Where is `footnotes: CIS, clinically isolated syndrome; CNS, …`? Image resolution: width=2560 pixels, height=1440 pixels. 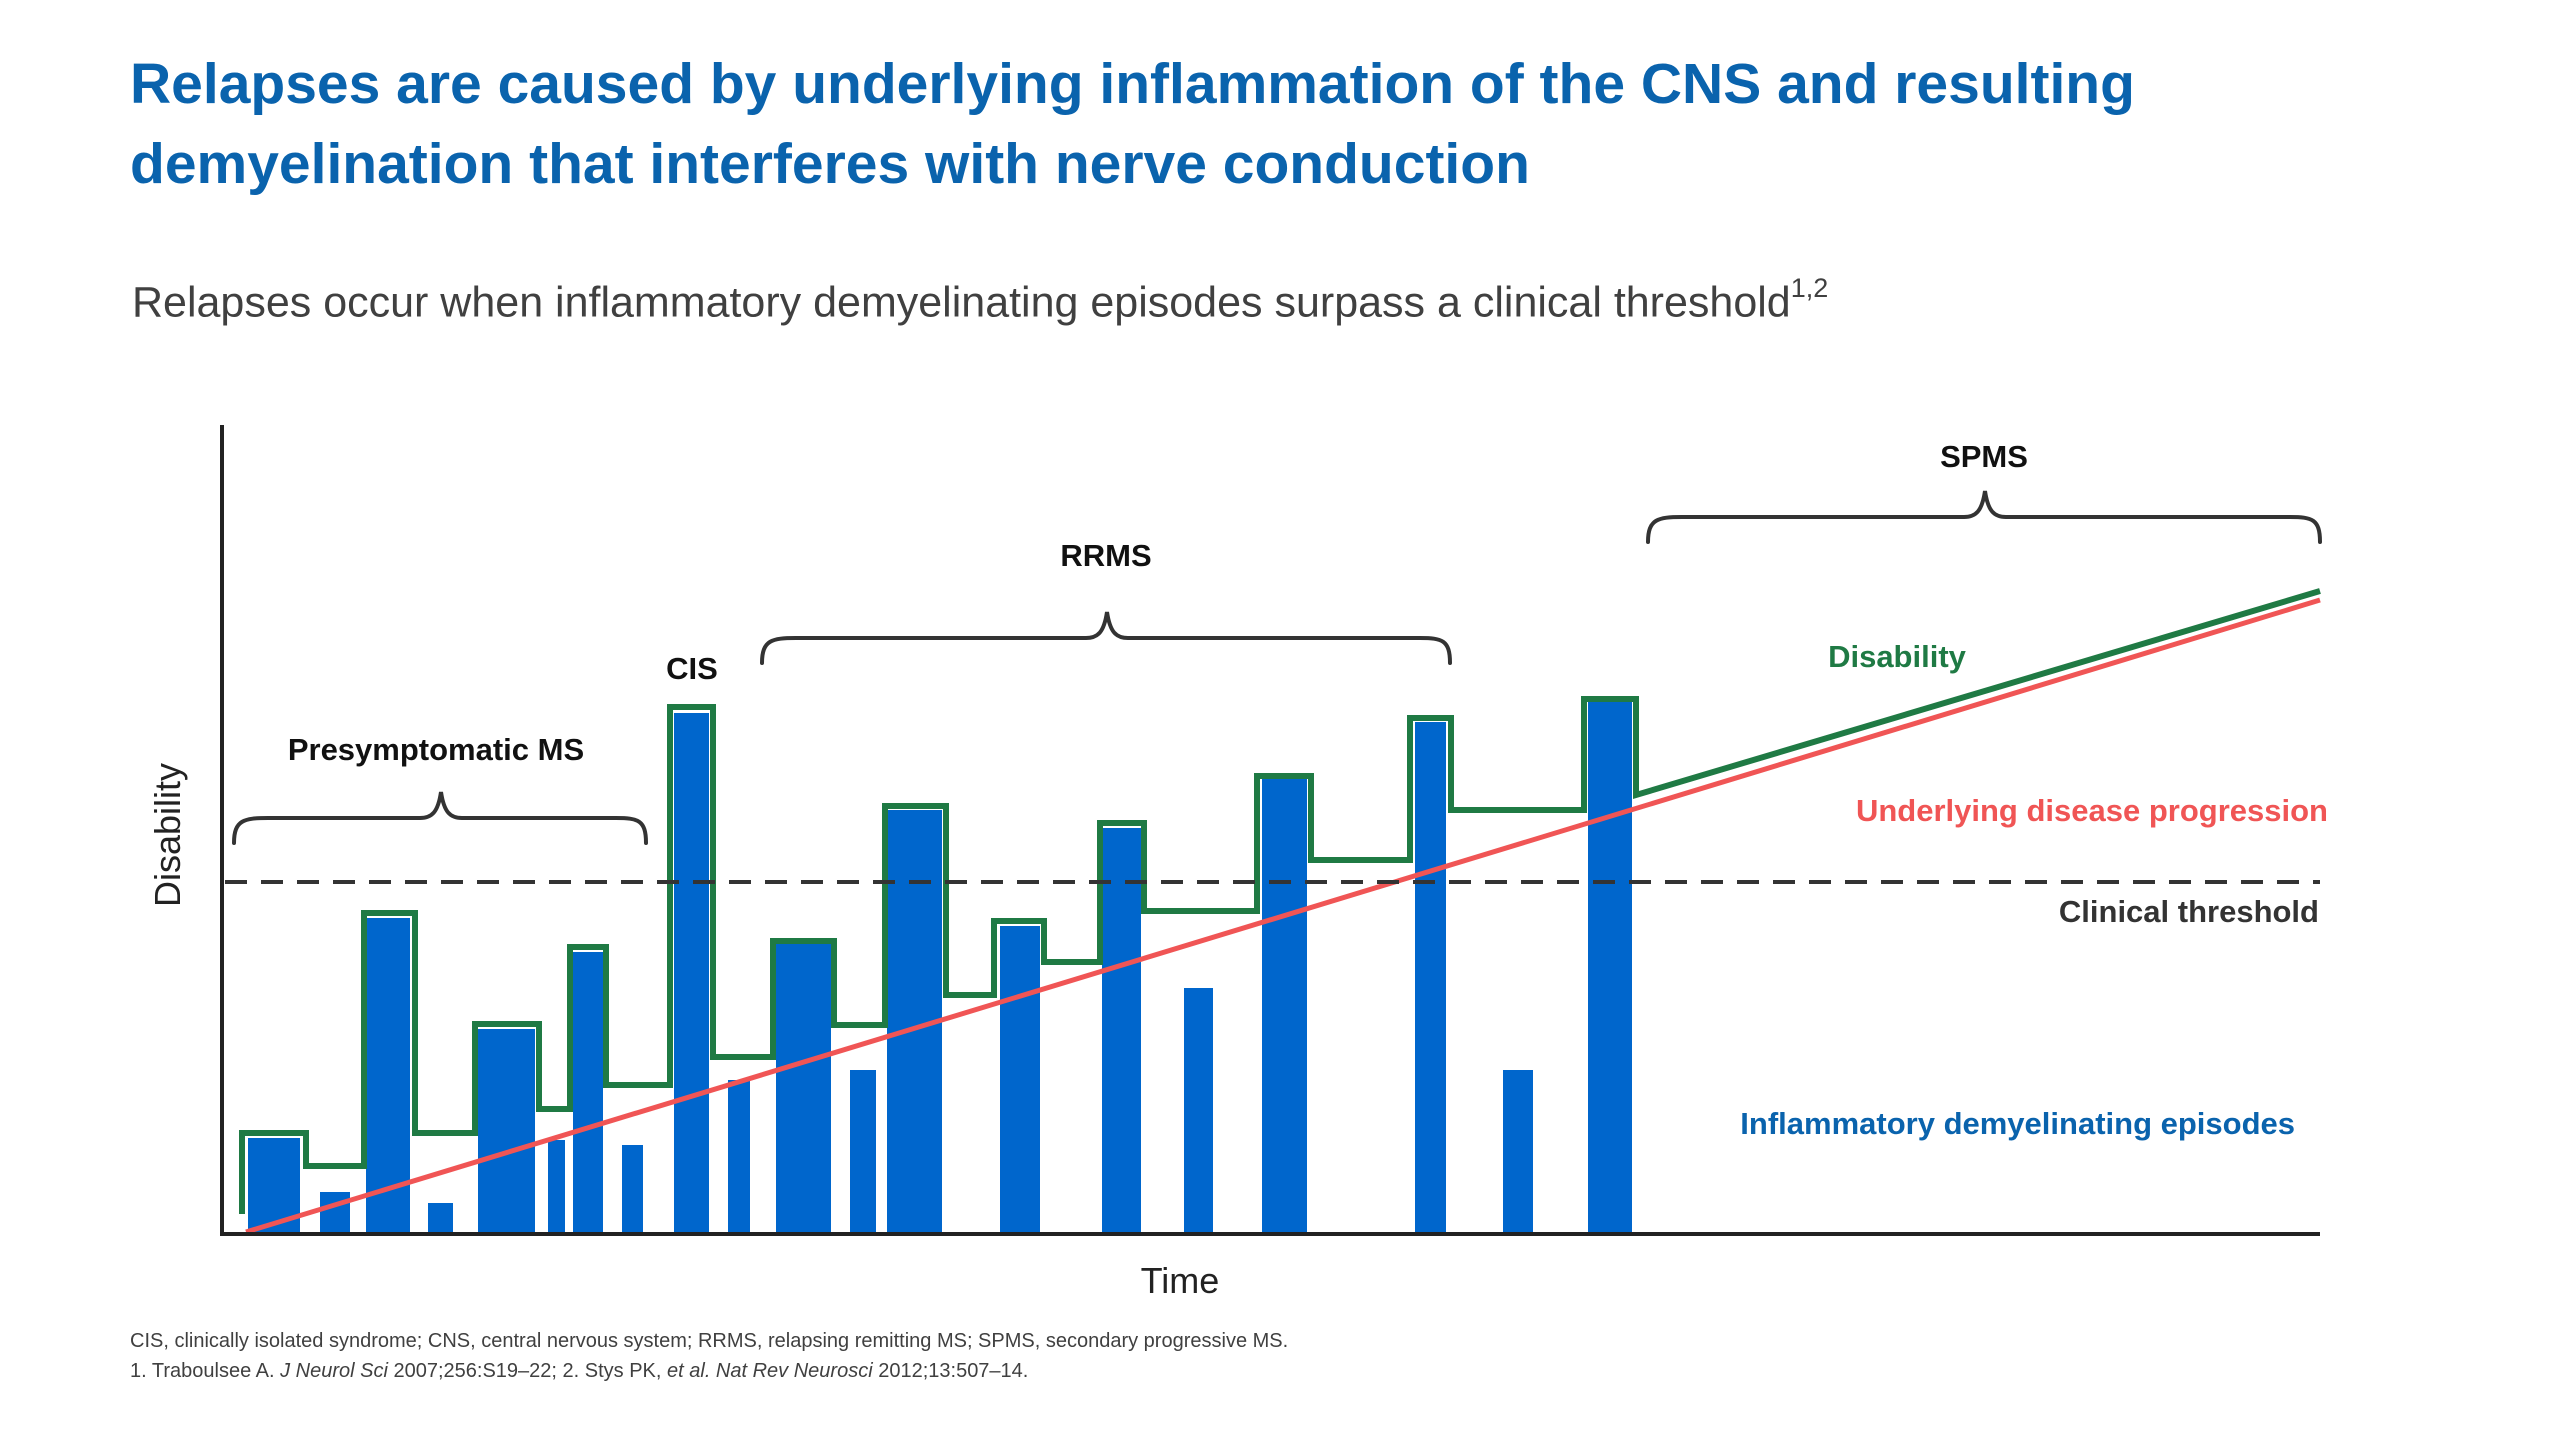 footnotes: CIS, clinically isolated syndrome; CNS, … is located at coordinates (709, 1356).